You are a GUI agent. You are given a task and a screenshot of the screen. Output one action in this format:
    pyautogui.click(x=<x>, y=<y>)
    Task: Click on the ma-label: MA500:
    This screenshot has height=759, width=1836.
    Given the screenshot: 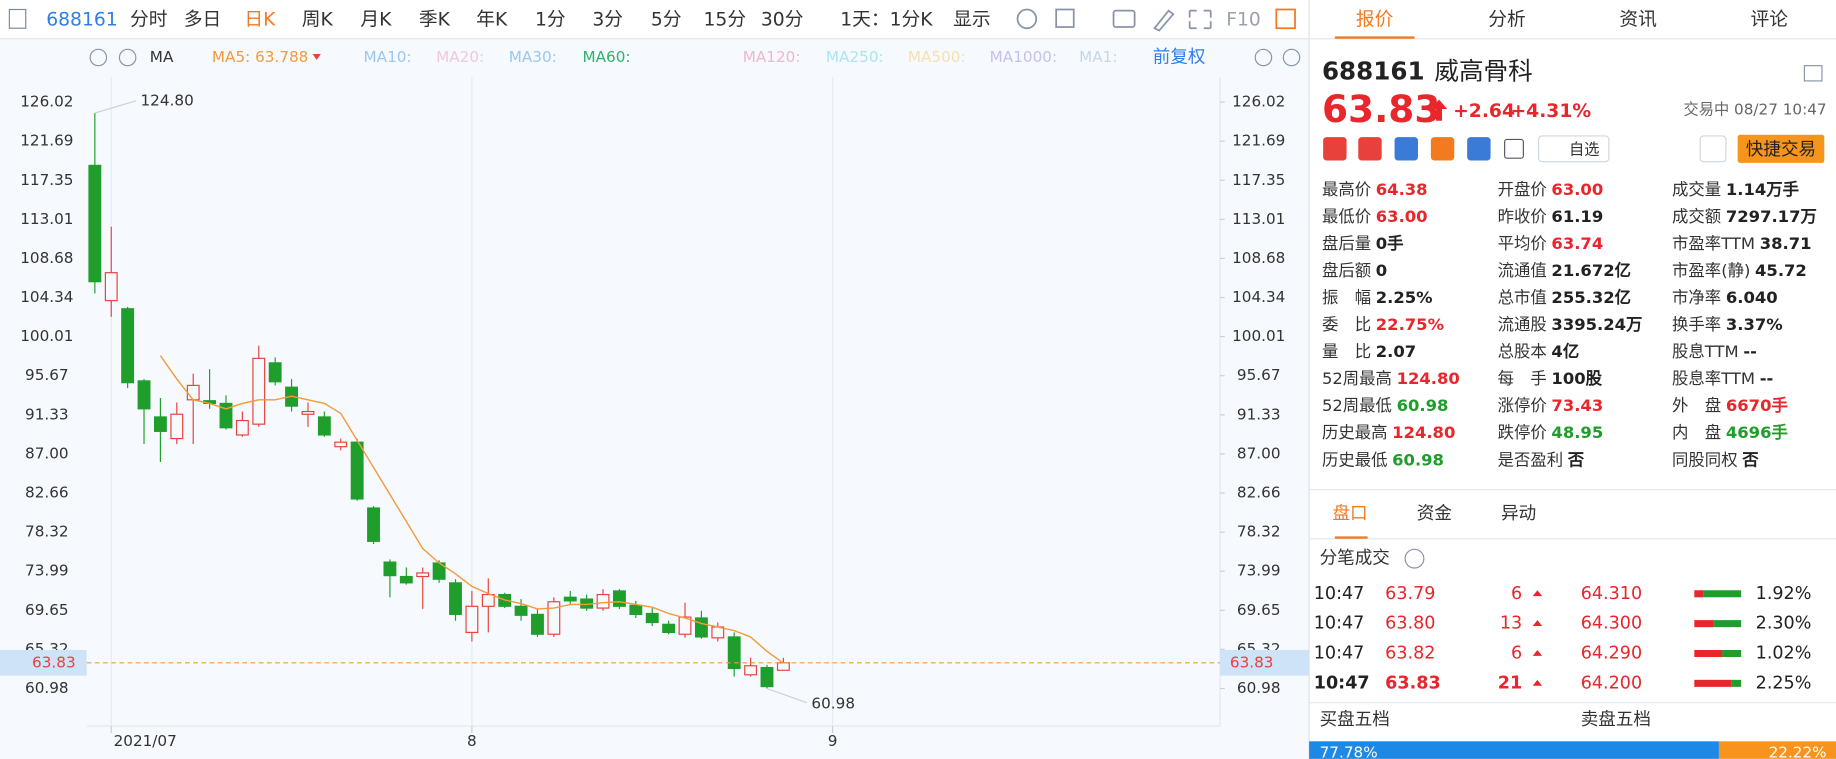 What is the action you would take?
    pyautogui.click(x=937, y=57)
    